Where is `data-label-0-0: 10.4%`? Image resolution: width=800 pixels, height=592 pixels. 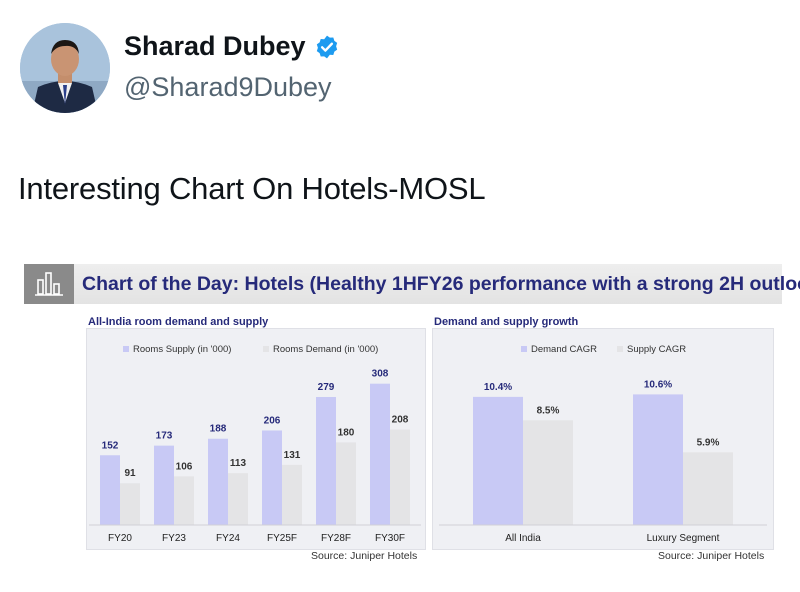
data-label-0-0: 10.4% is located at coordinates (498, 387).